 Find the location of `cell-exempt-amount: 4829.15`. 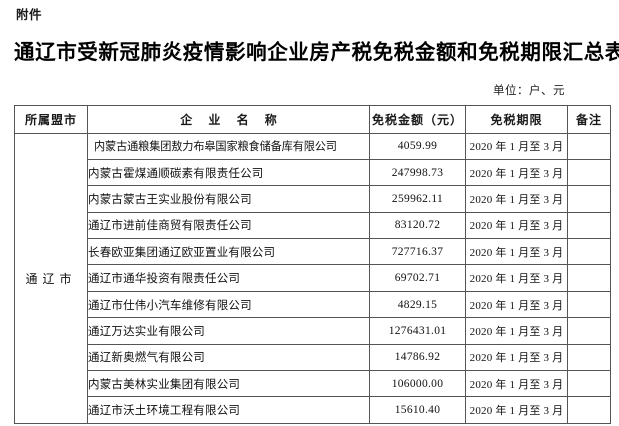

cell-exempt-amount: 4829.15 is located at coordinates (417, 304).